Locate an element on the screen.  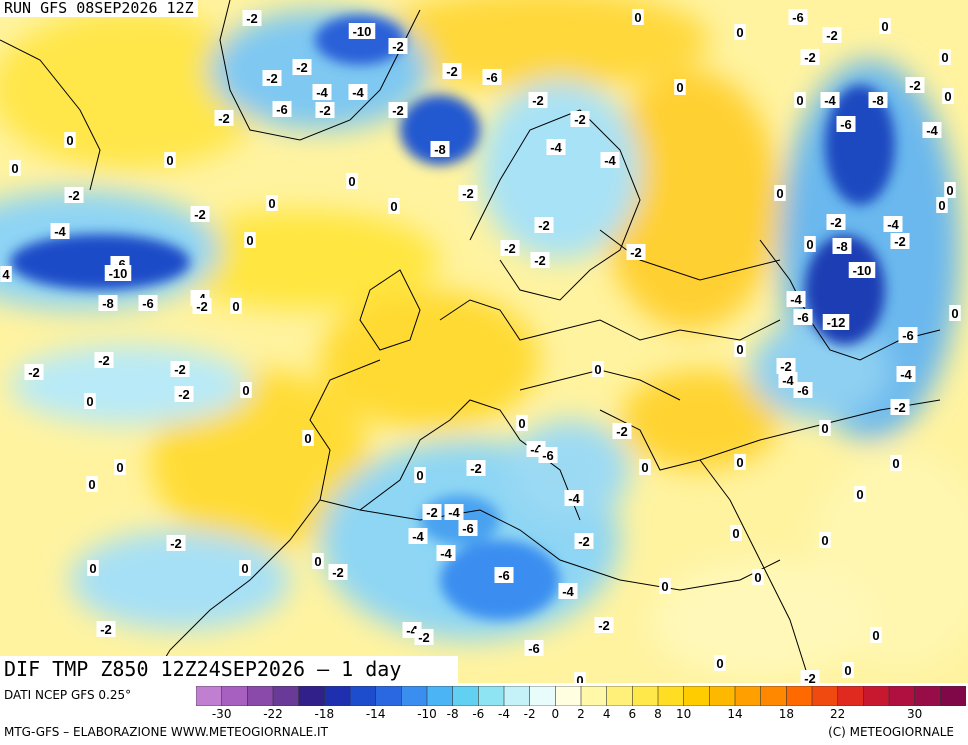
svg-text: 4 is located at coordinates (6, 274).